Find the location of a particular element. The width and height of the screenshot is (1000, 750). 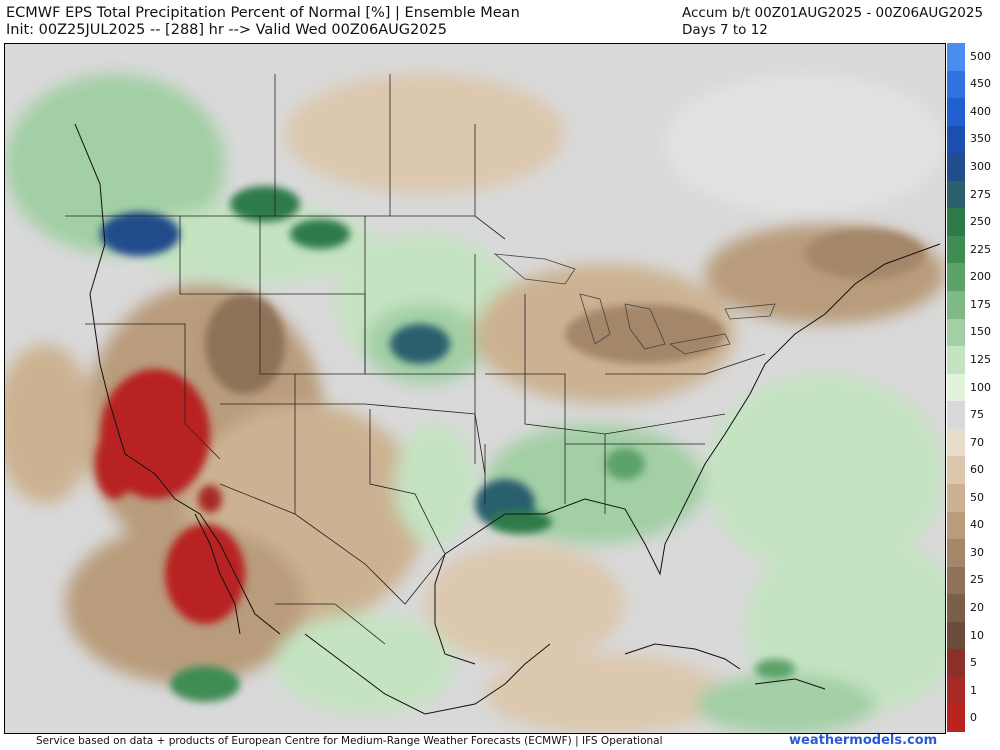

lakes is located at coordinates (634, 304).